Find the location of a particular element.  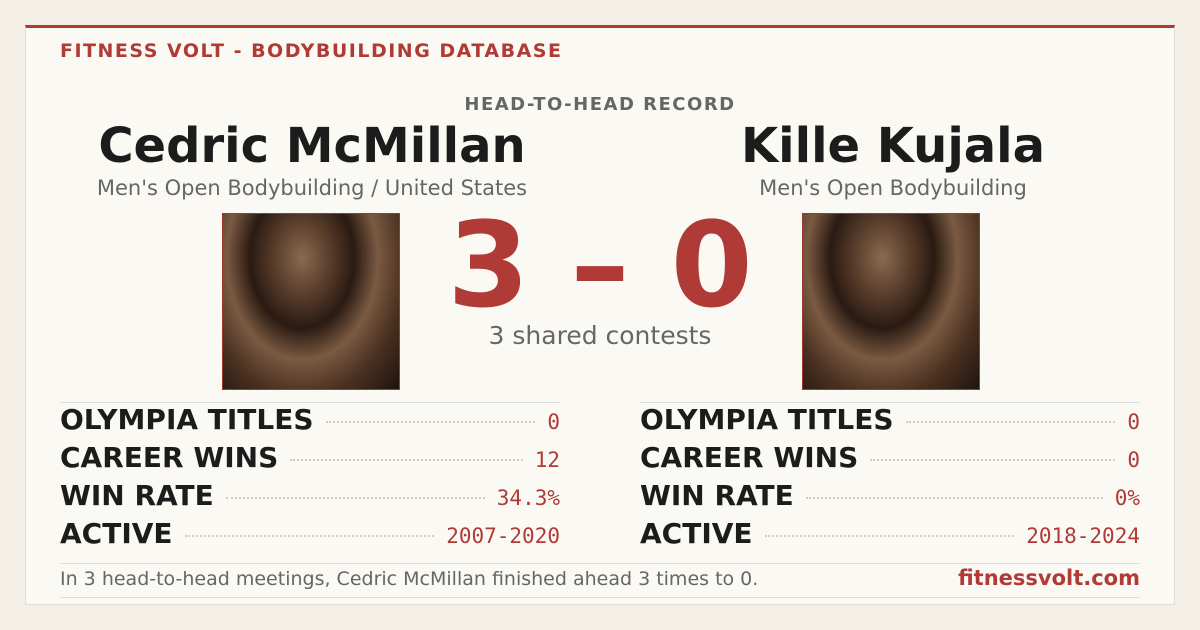

athlete-name: Kille Kujala is located at coordinates (893, 146).